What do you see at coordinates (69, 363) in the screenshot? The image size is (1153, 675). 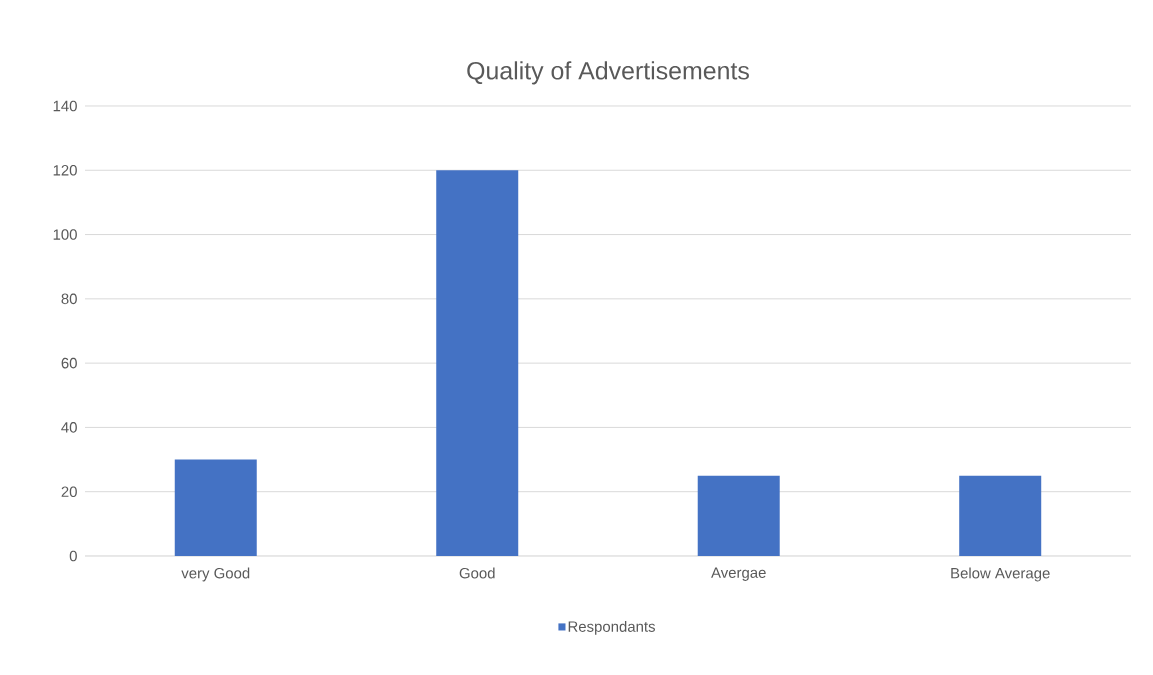 I see `y-tick-label: 60` at bounding box center [69, 363].